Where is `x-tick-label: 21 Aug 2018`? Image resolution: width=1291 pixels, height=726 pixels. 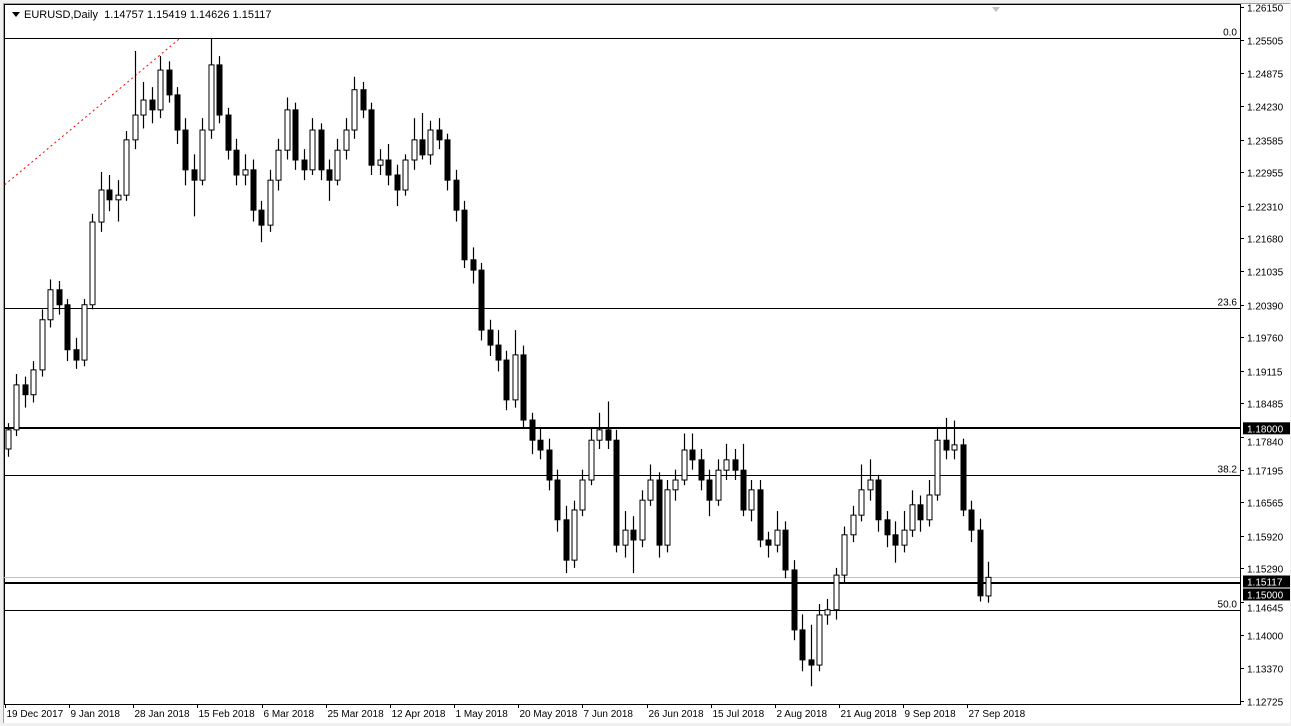
x-tick-label: 21 Aug 2018 is located at coordinates (869, 714).